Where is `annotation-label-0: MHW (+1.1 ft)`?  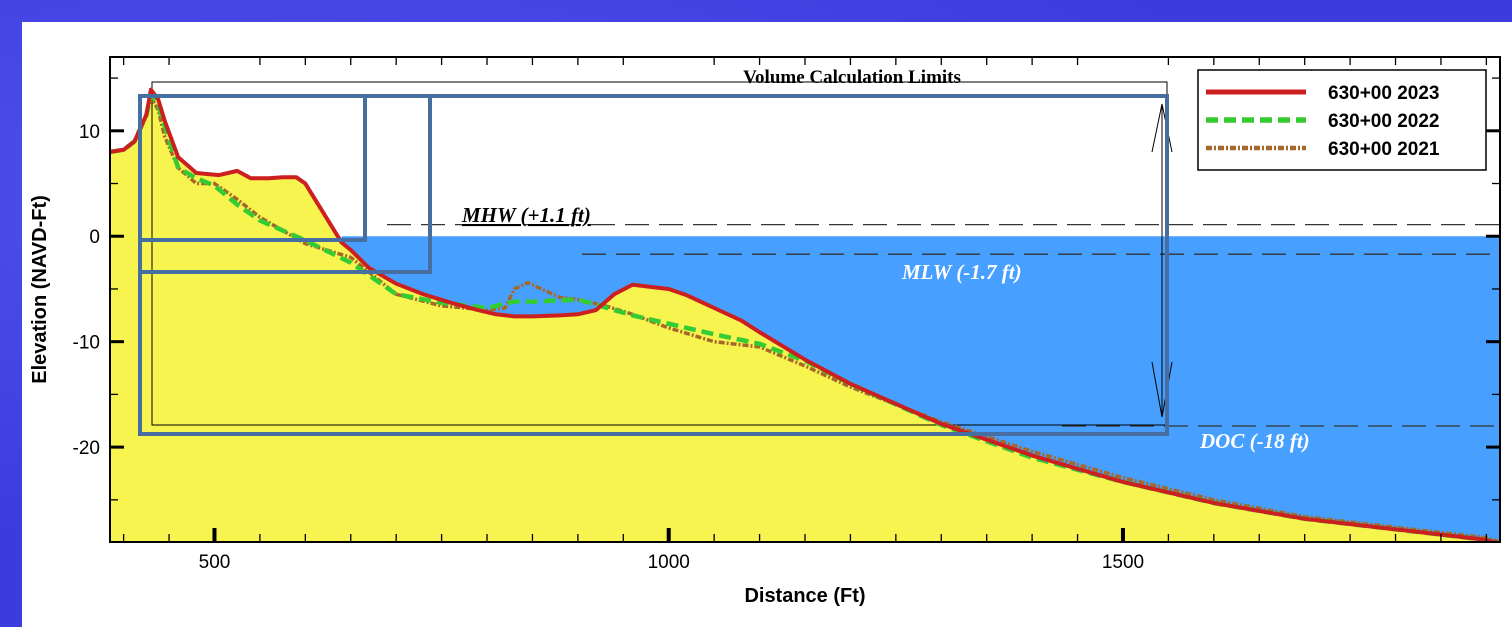
annotation-label-0: MHW (+1.1 ft) is located at coordinates (526, 215).